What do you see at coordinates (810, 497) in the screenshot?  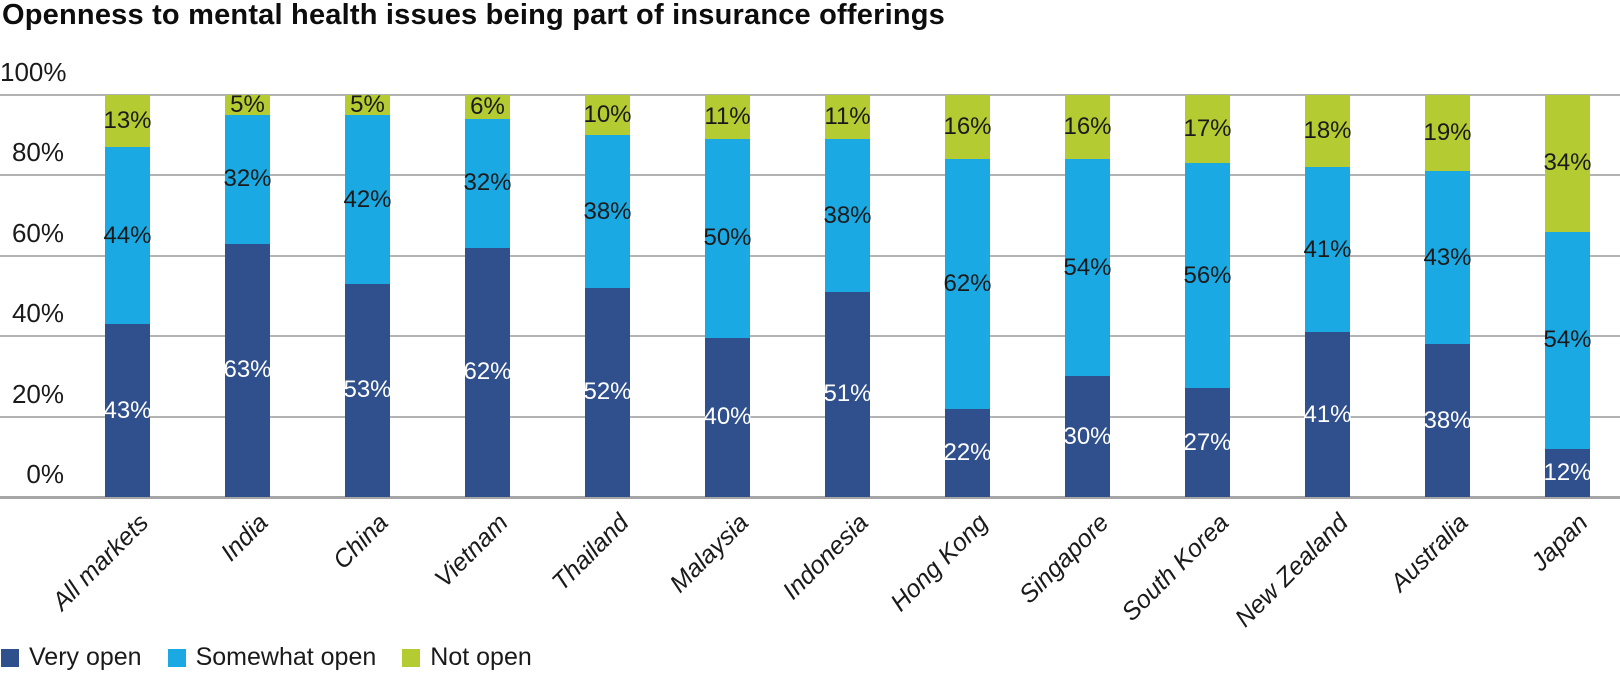 I see `x-axis-line` at bounding box center [810, 497].